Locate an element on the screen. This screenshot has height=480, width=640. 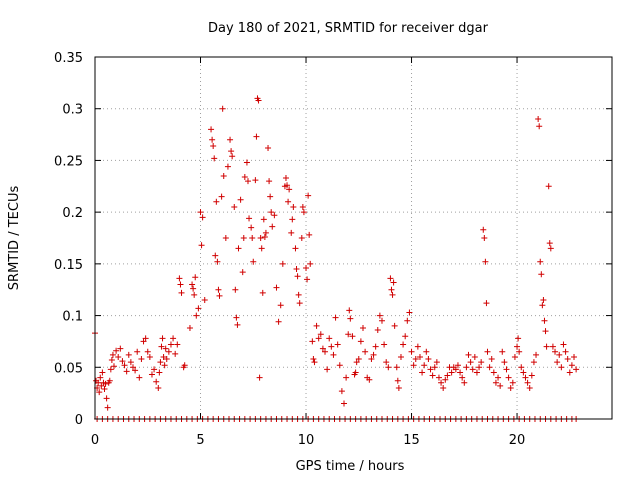
x-tick-label: 15 is located at coordinates (411, 440).